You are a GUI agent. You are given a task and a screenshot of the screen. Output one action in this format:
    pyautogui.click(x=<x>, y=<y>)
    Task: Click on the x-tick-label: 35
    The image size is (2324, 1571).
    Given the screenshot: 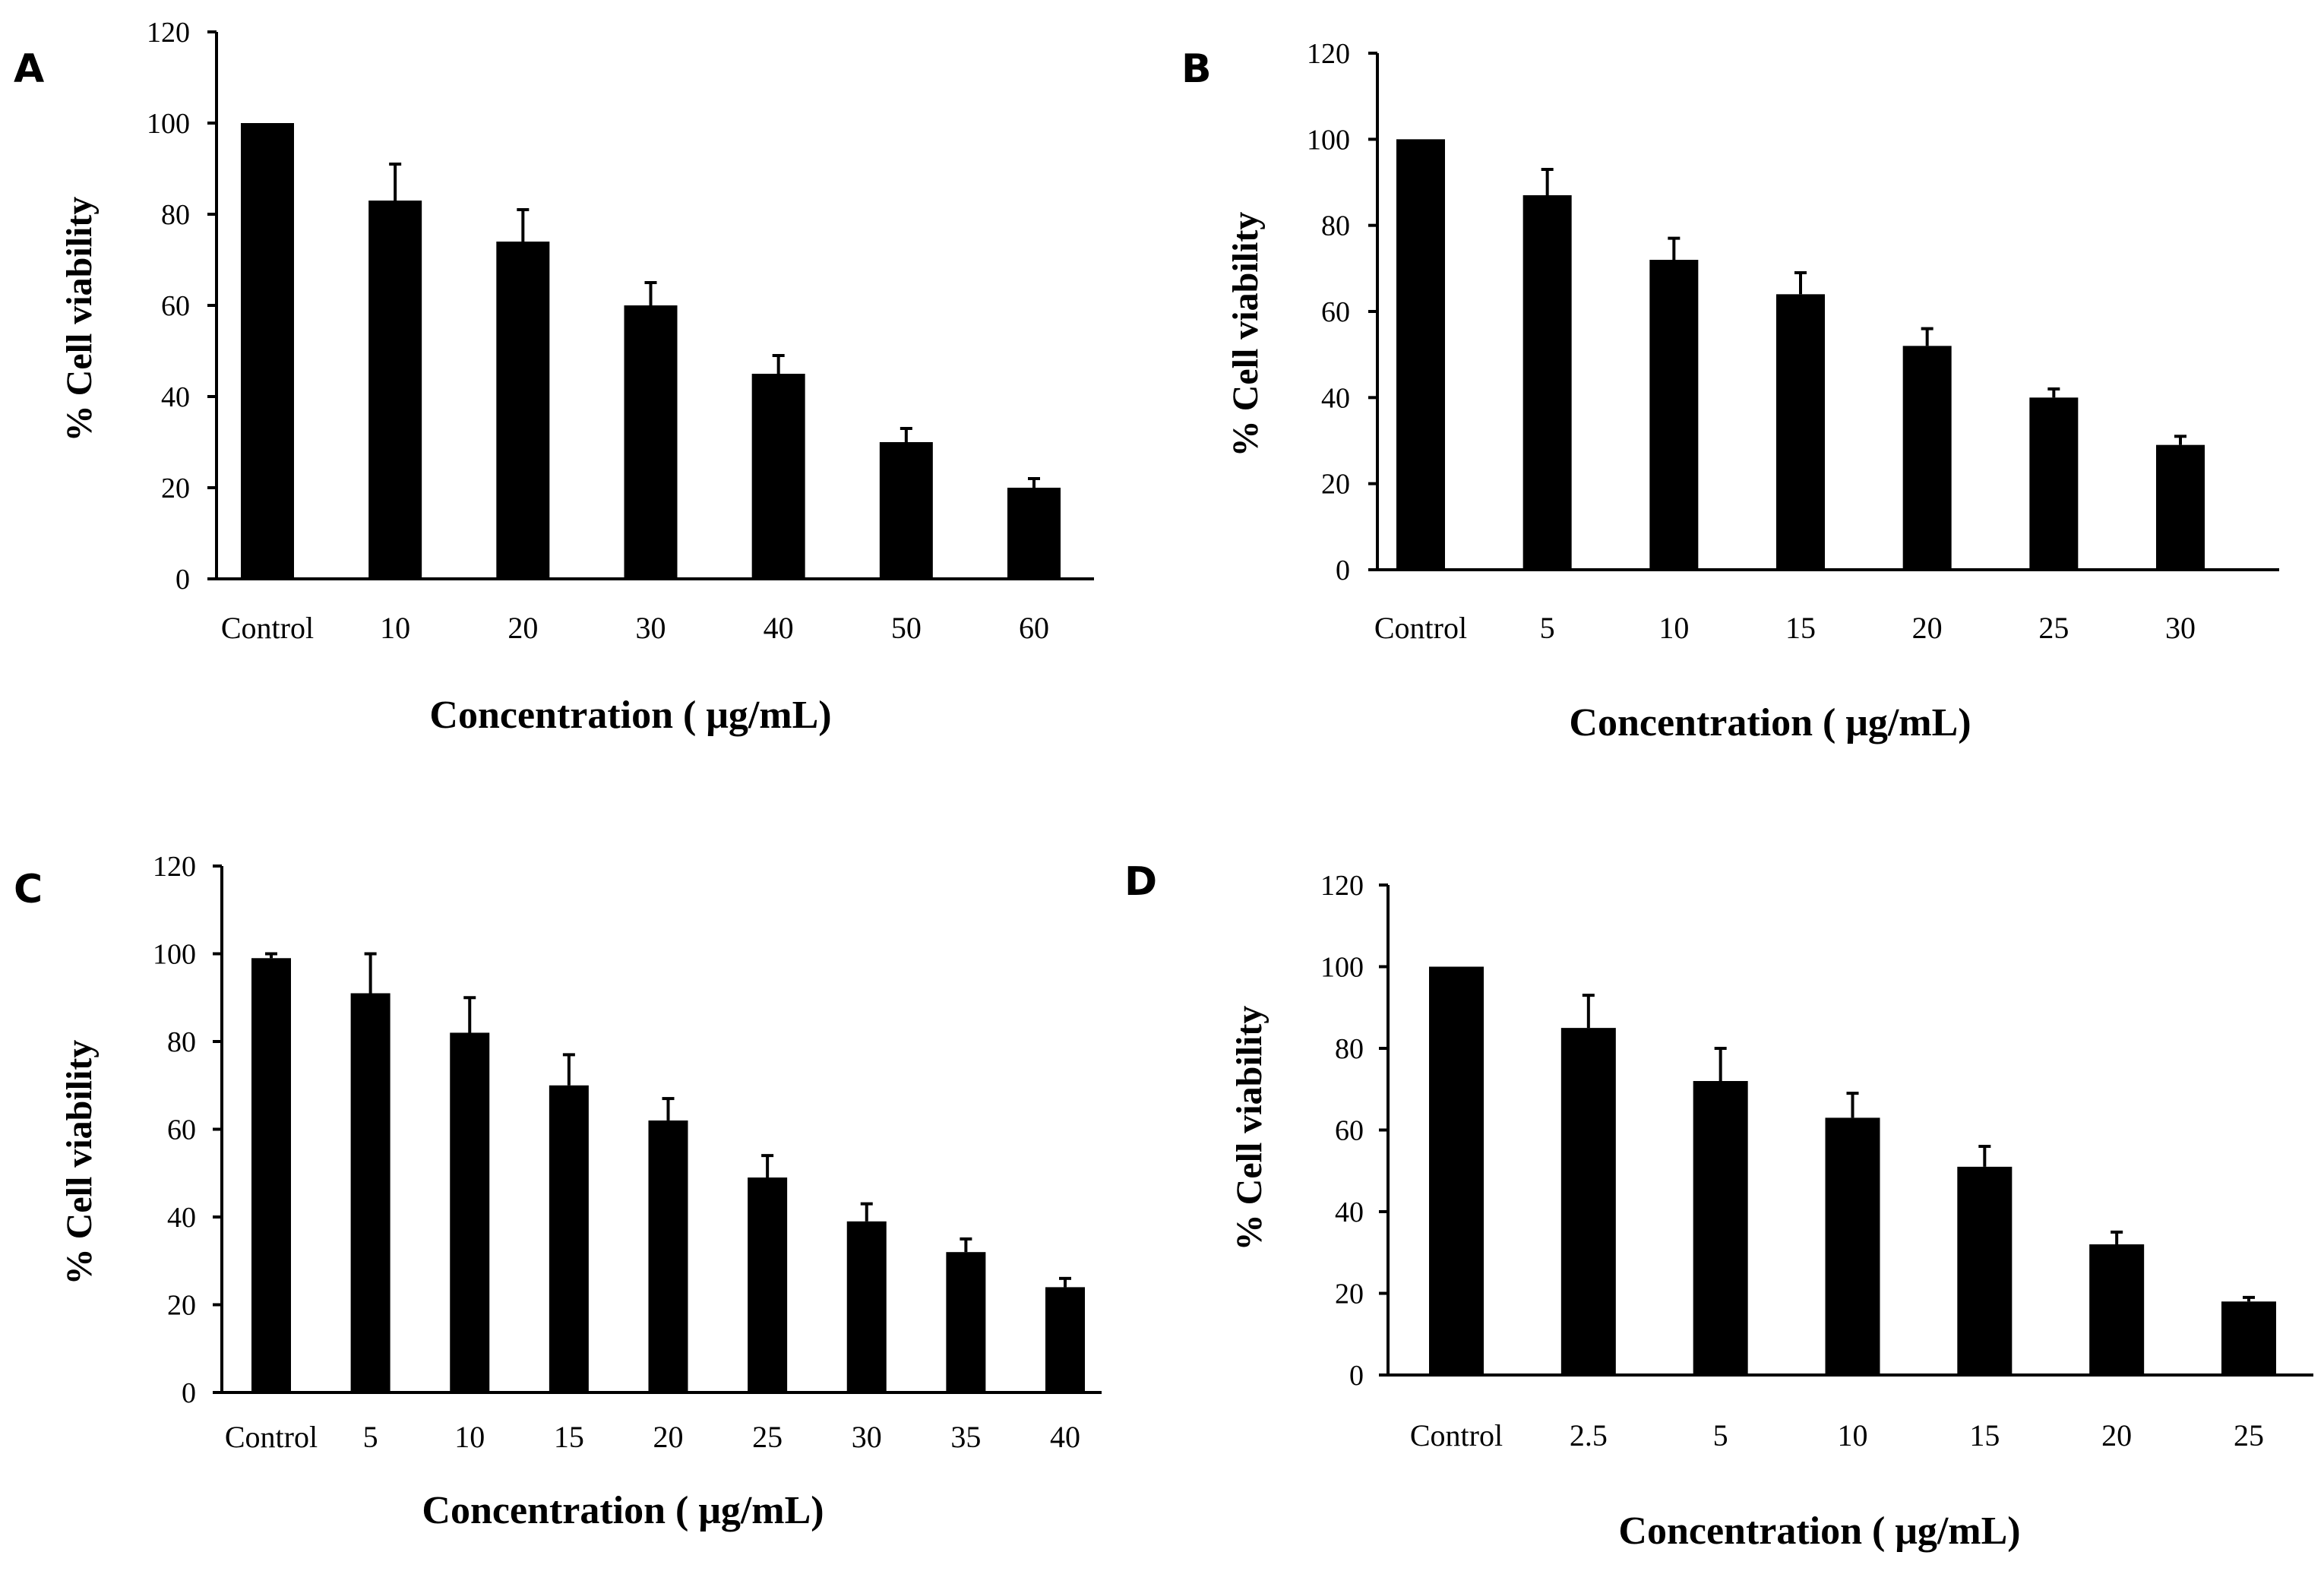 What is the action you would take?
    pyautogui.click(x=965, y=1437)
    